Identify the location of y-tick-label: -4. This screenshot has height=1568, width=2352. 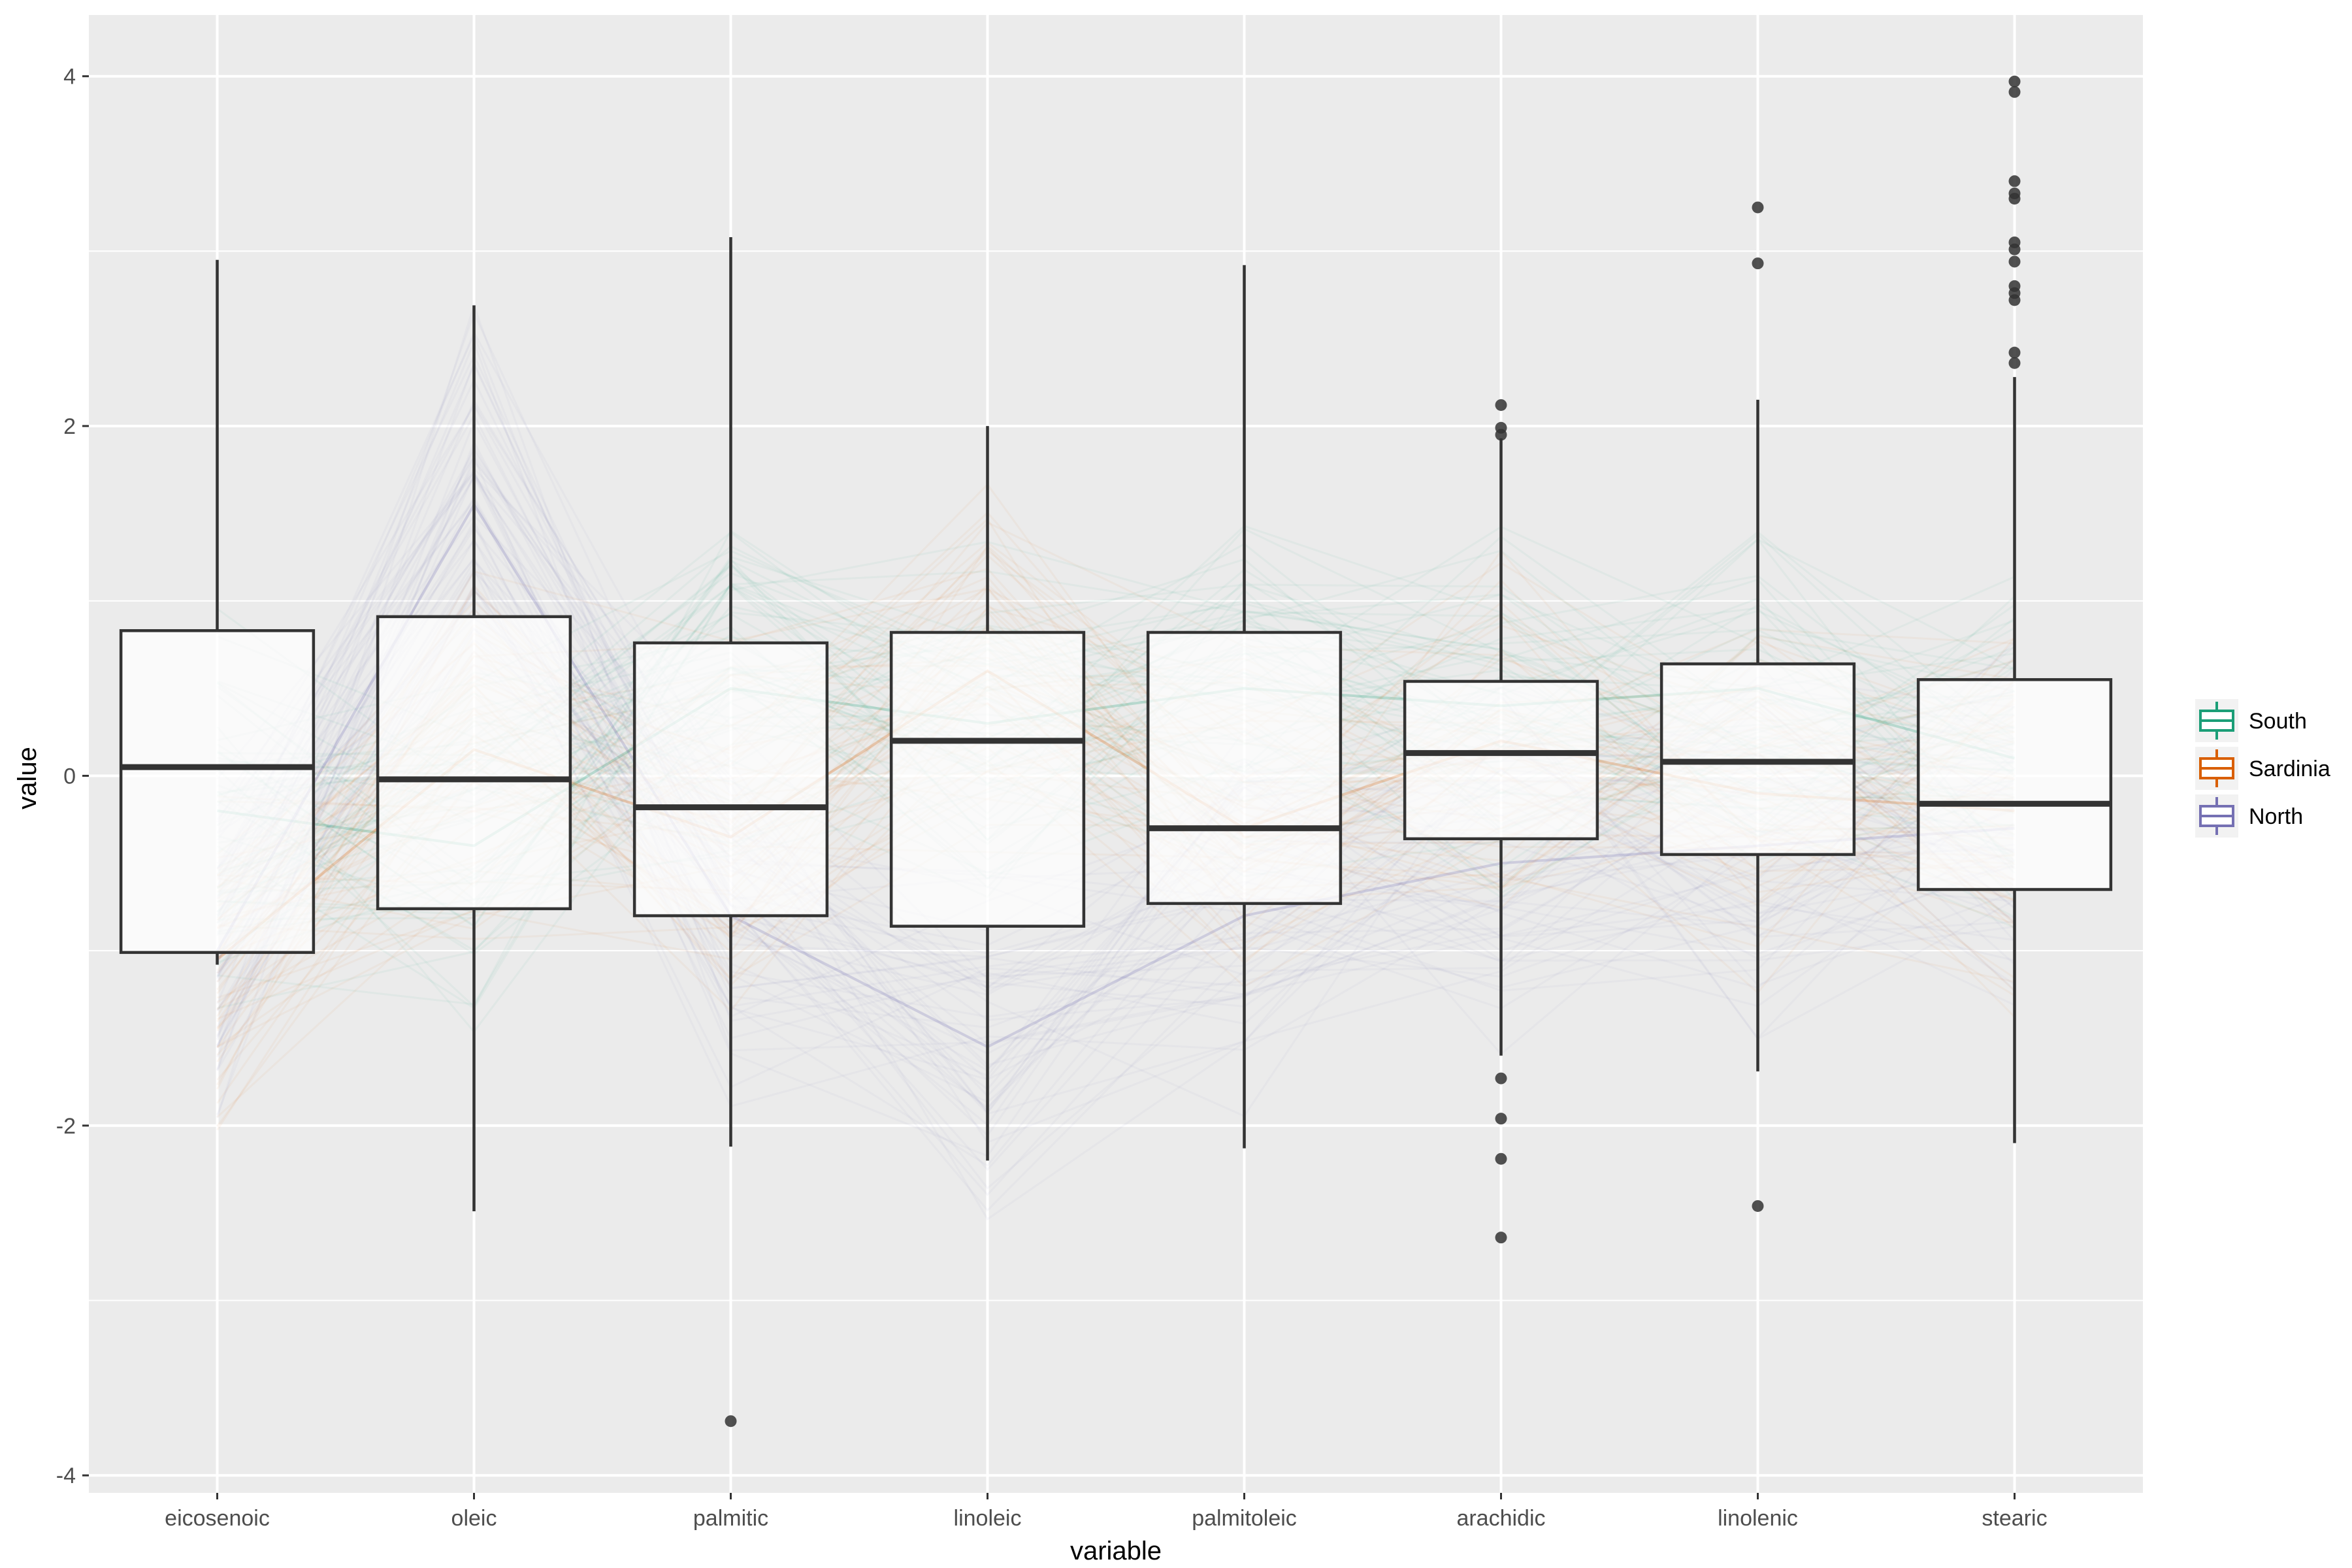
(66, 1475).